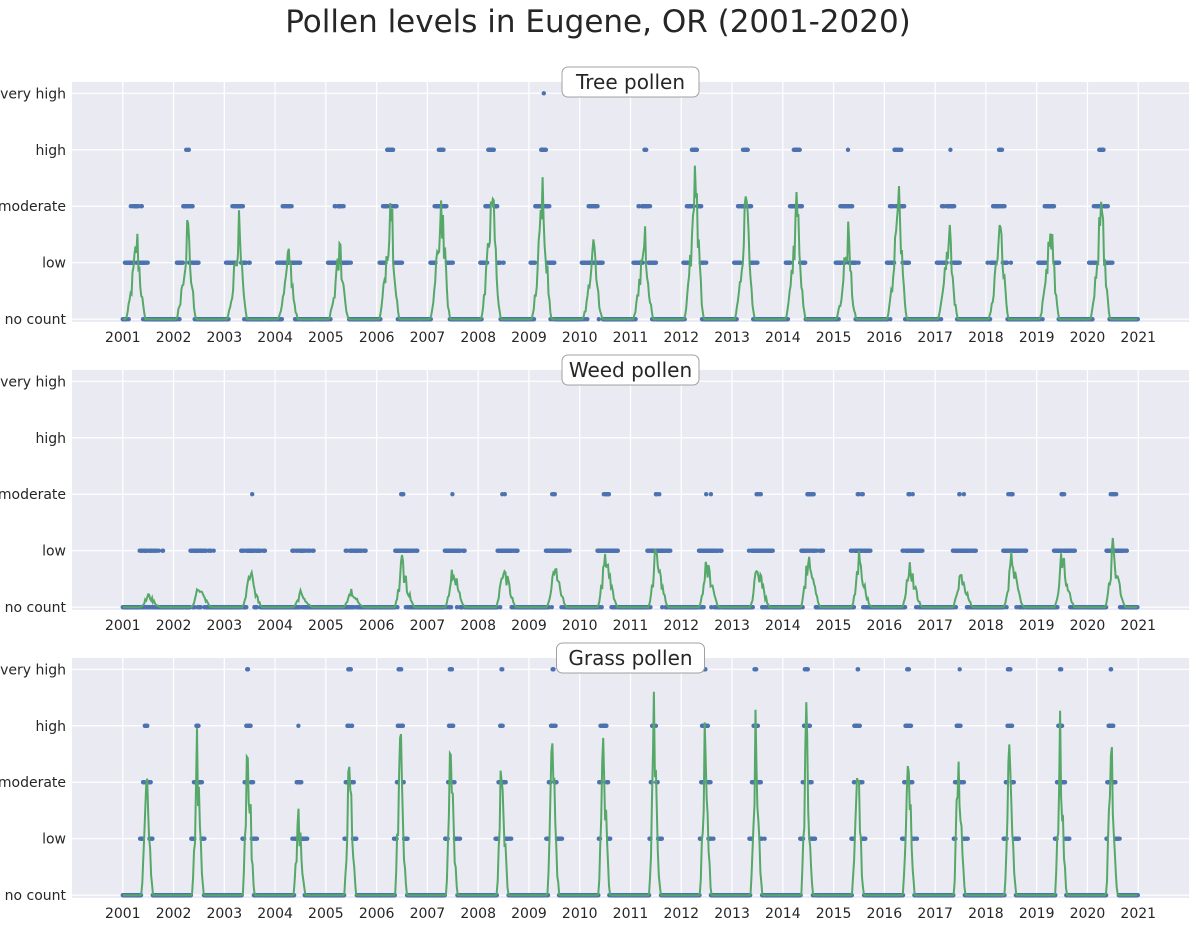  I want to click on y-tick-label: moderate, so click(33, 207).